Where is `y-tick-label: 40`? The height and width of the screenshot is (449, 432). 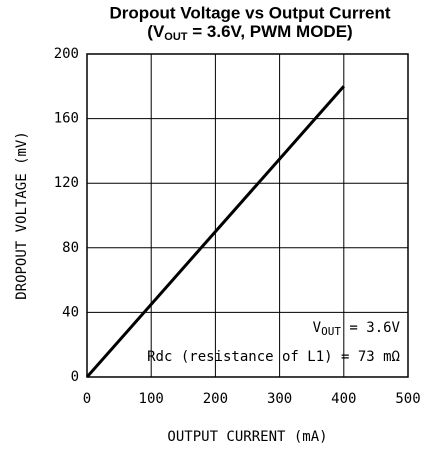
y-tick-label: 40 is located at coordinates (70, 312).